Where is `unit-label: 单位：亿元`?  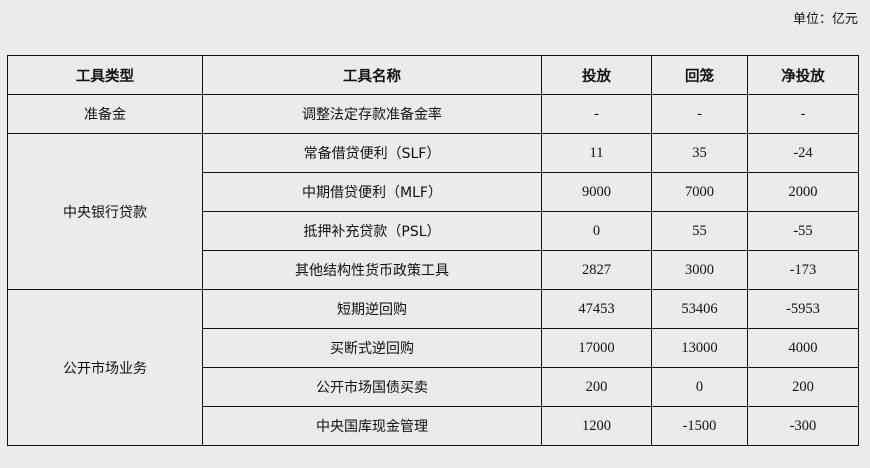
unit-label: 单位：亿元 is located at coordinates (825, 19).